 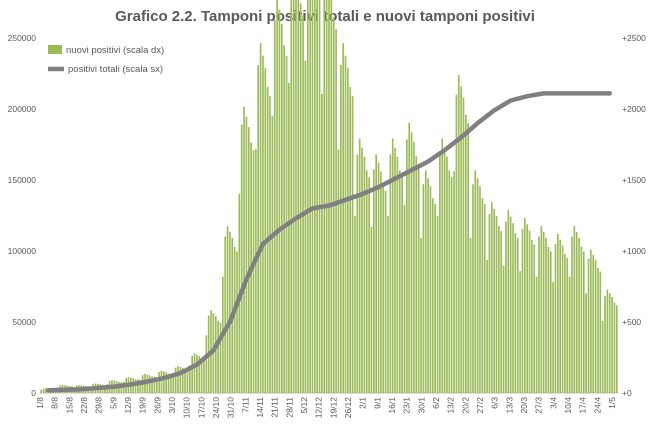 What do you see at coordinates (55, 403) in the screenshot?
I see `x-tick-label: 8/8` at bounding box center [55, 403].